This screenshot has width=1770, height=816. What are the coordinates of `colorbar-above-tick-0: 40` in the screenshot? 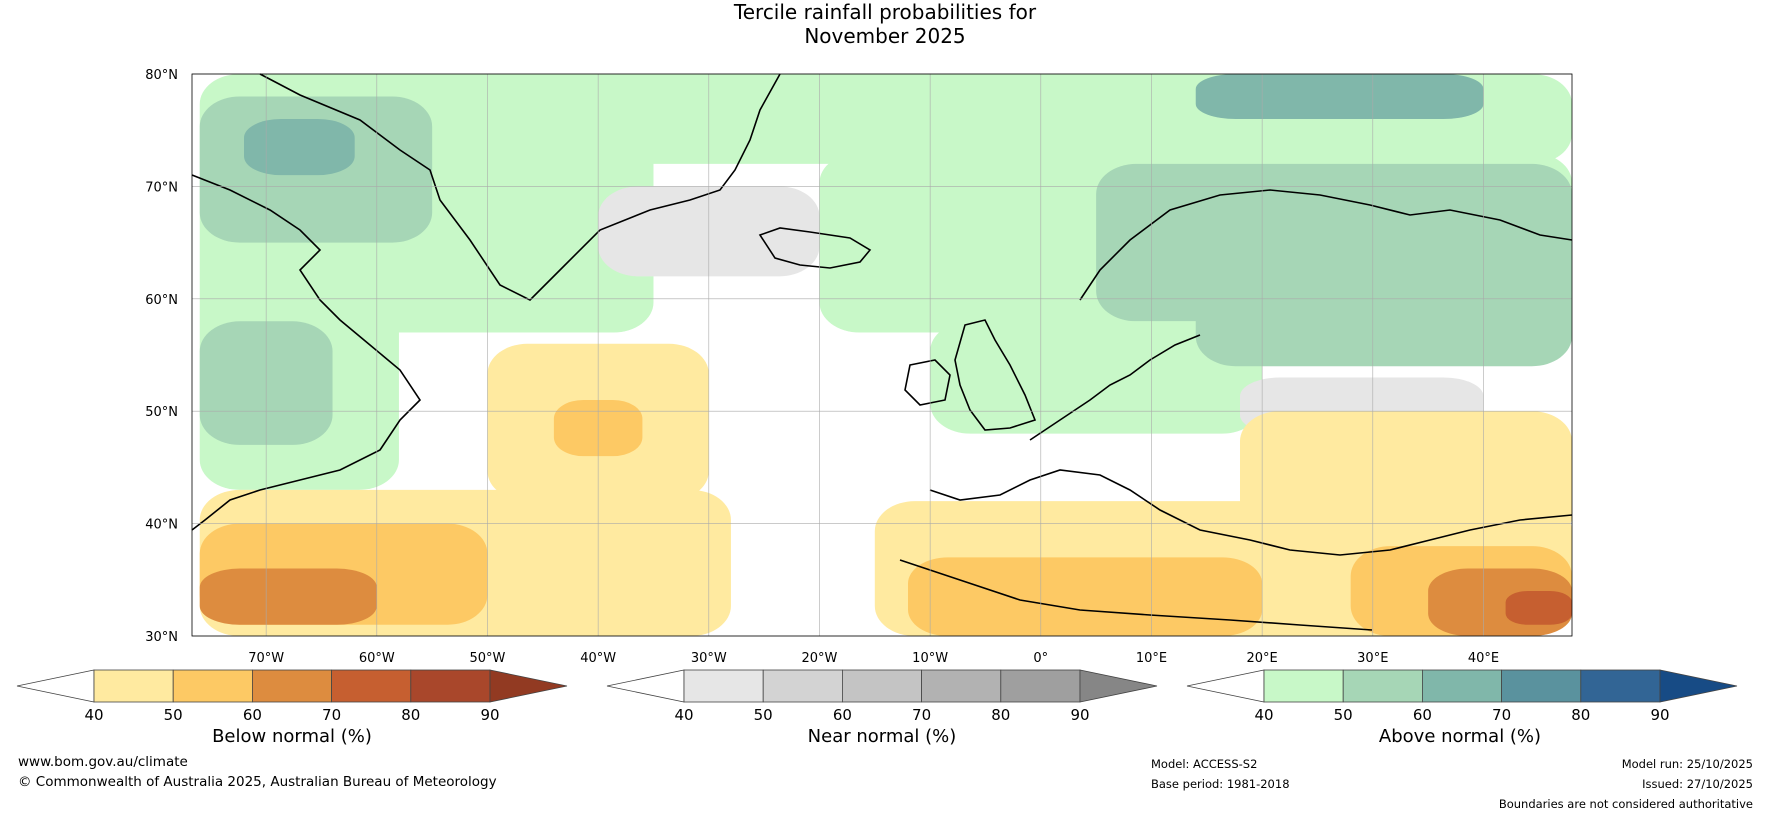 It's located at (1263, 715).